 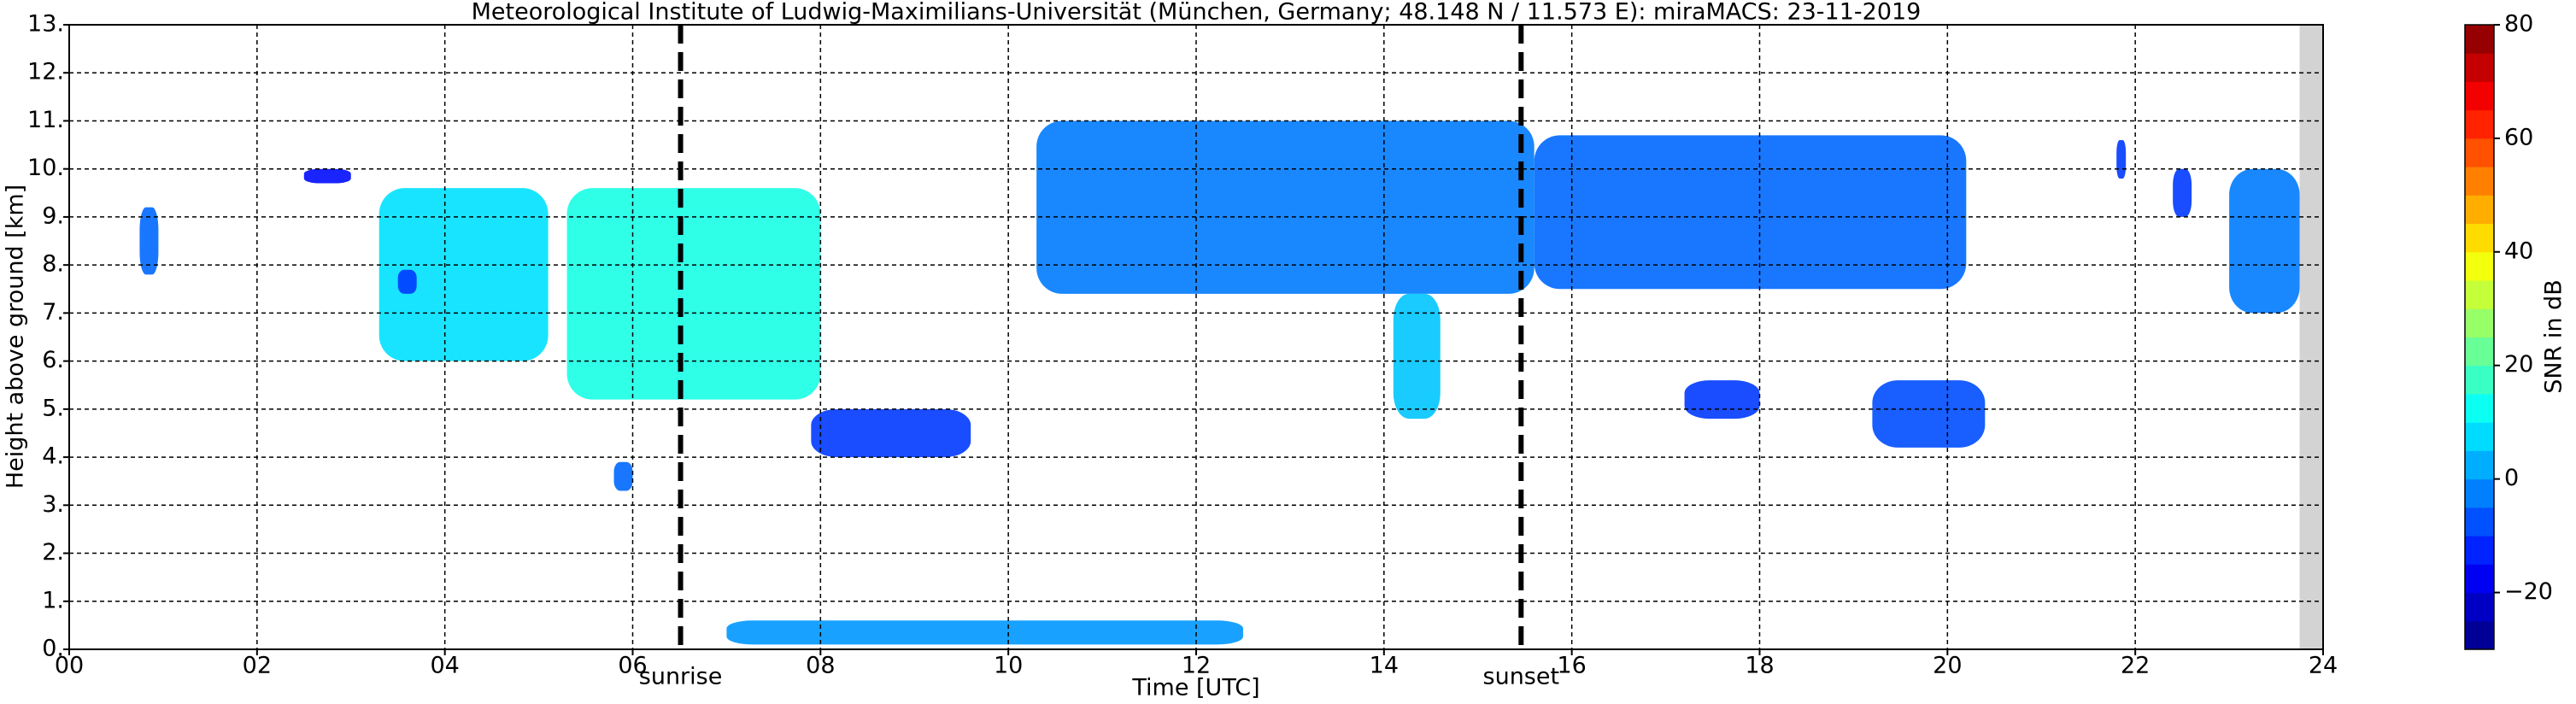 What do you see at coordinates (1571, 666) in the screenshot?
I see `x-tick-label: 16` at bounding box center [1571, 666].